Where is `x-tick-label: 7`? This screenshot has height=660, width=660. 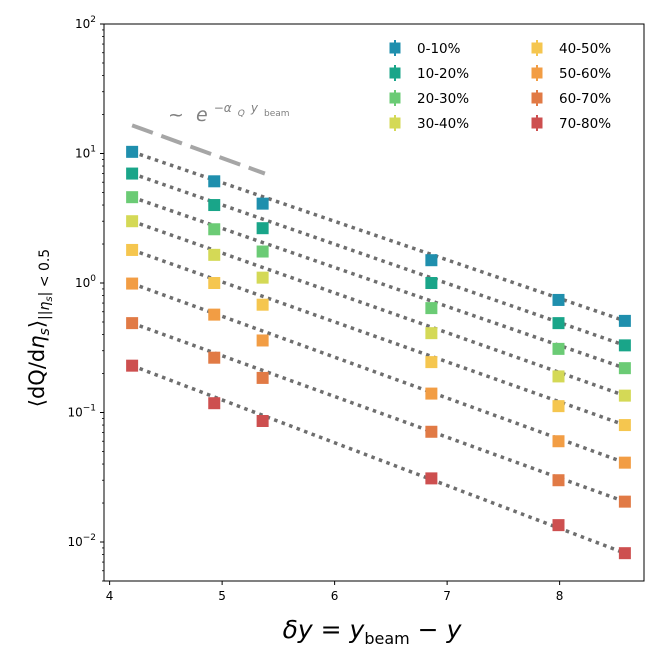
x-tick-label: 7 is located at coordinates (447, 596).